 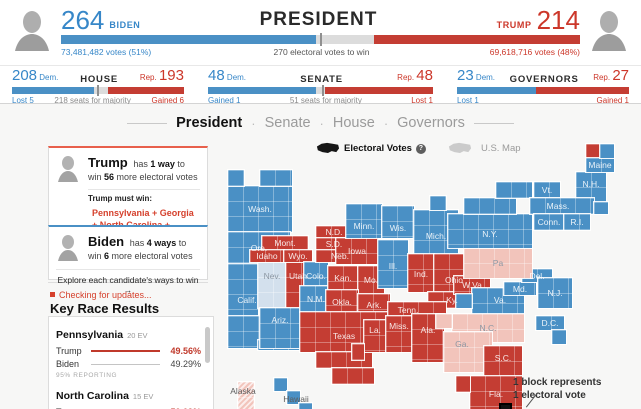 What do you see at coordinates (460, 148) in the screenshot?
I see `us-map-icon` at bounding box center [460, 148].